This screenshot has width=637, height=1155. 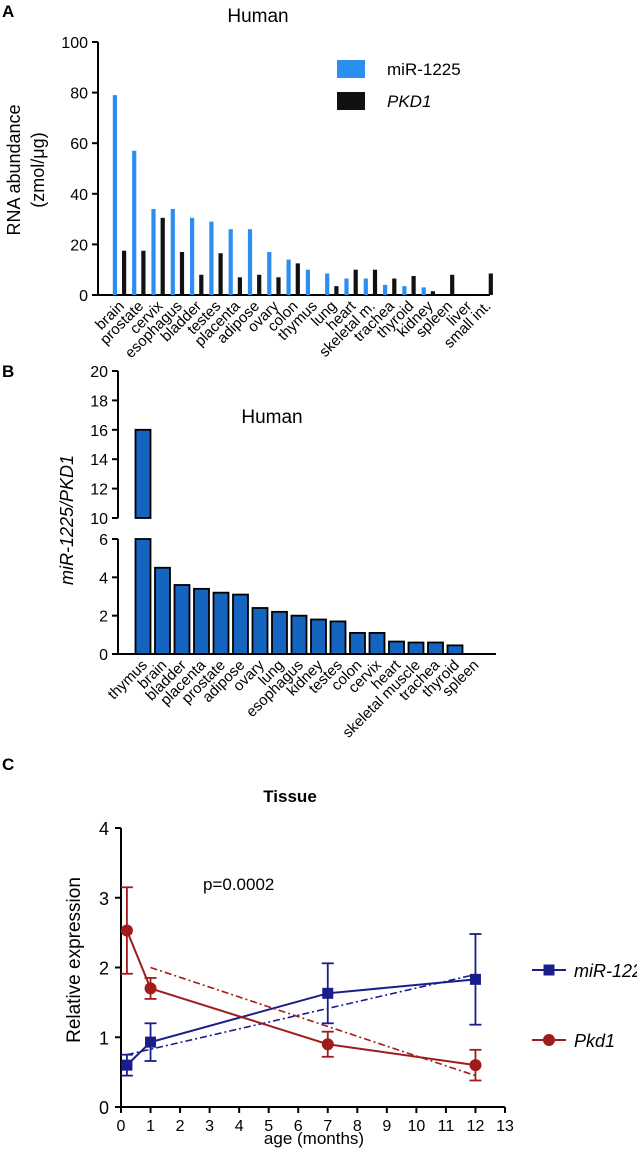 I want to click on panel-c-ytick-label: 3, so click(x=104, y=899).